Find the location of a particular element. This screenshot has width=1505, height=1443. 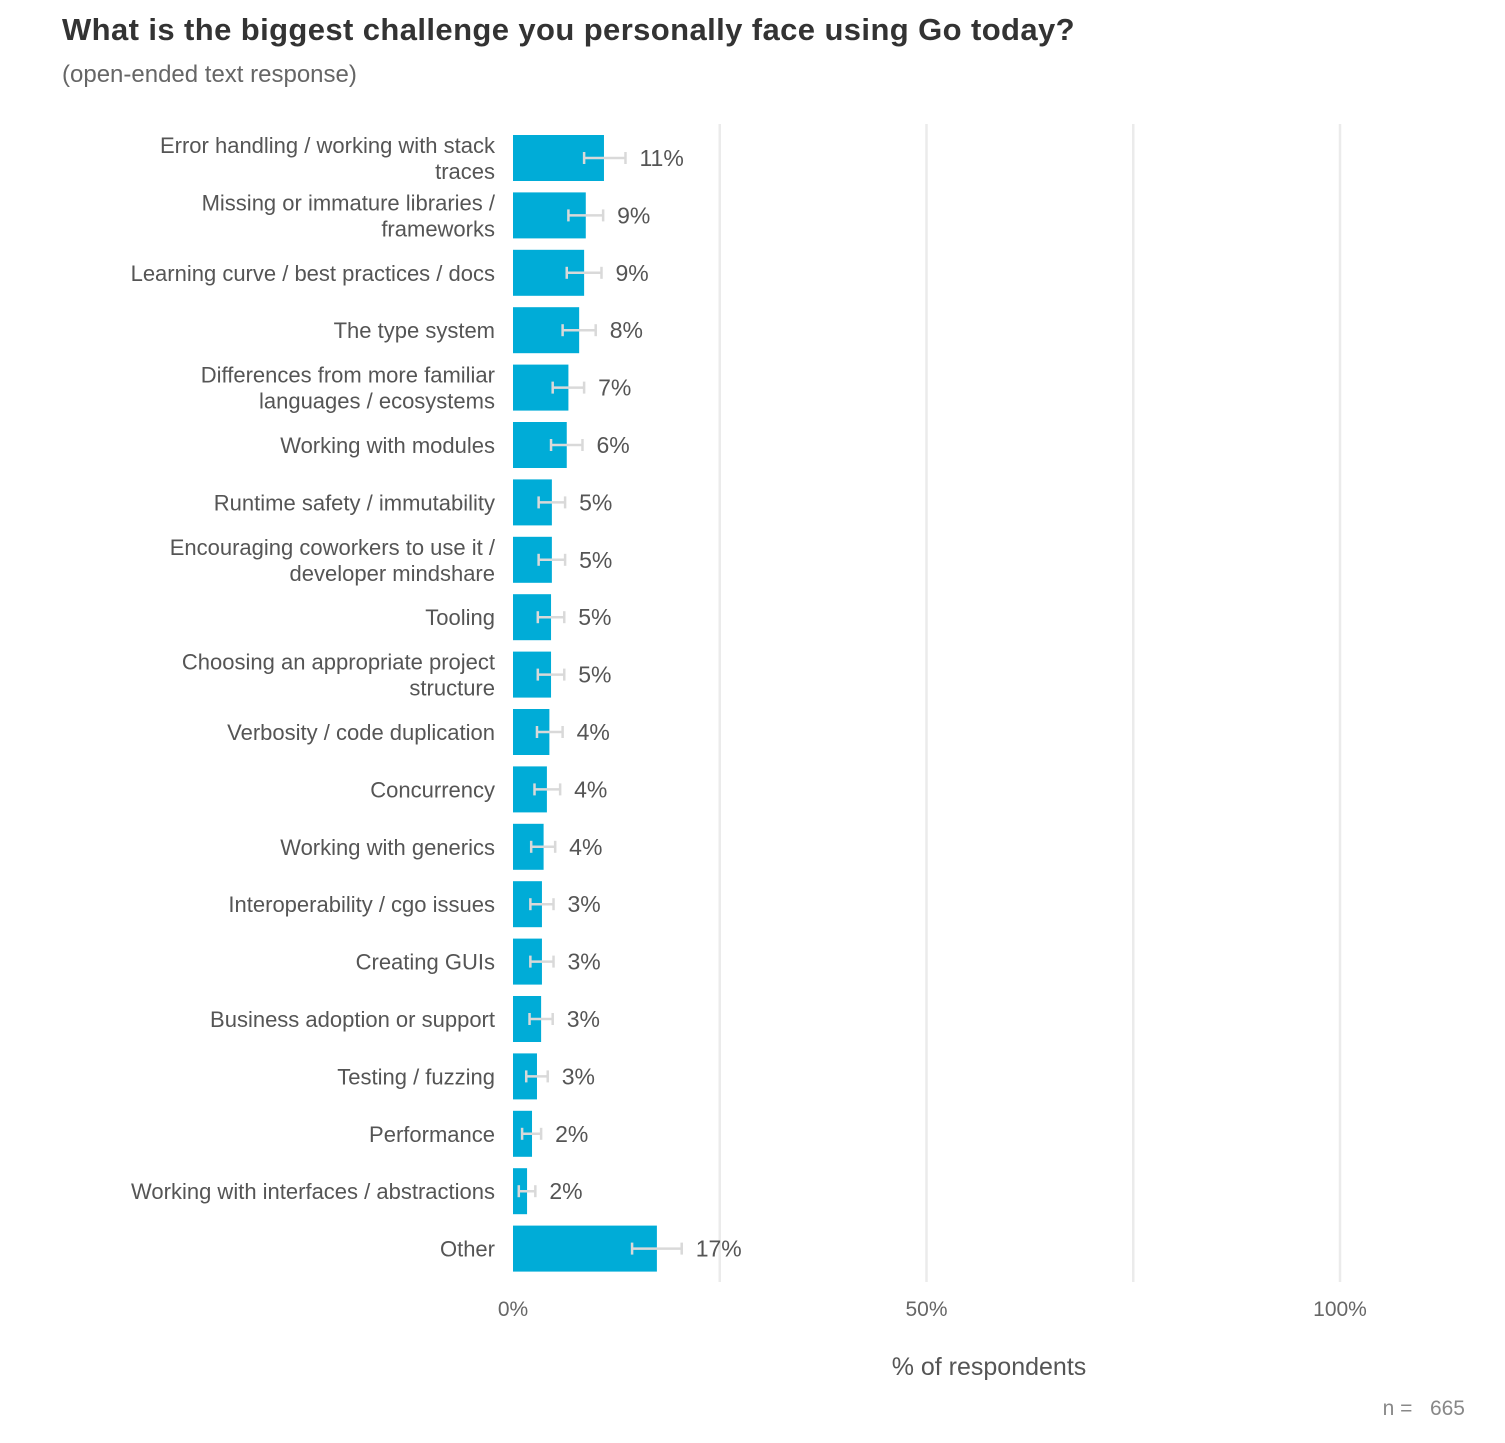

category-label-5: Working with modules is located at coordinates (387, 445).